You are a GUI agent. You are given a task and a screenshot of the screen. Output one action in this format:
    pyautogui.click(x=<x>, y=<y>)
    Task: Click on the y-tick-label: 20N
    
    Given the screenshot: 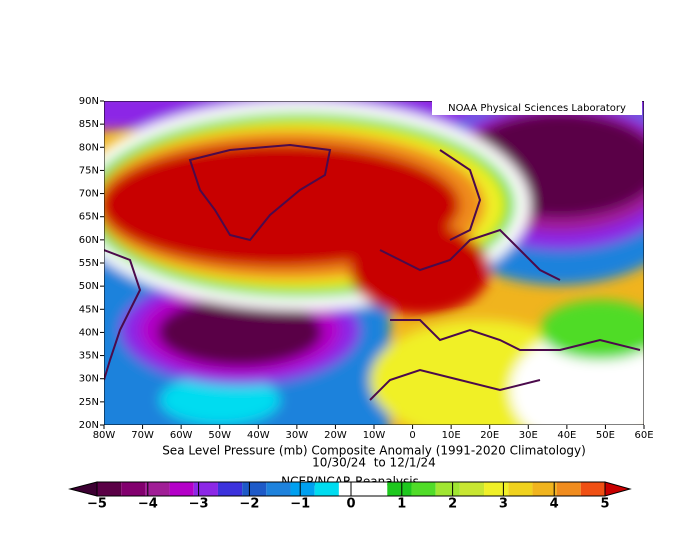 What is the action you would take?
    pyautogui.click(x=89, y=425)
    